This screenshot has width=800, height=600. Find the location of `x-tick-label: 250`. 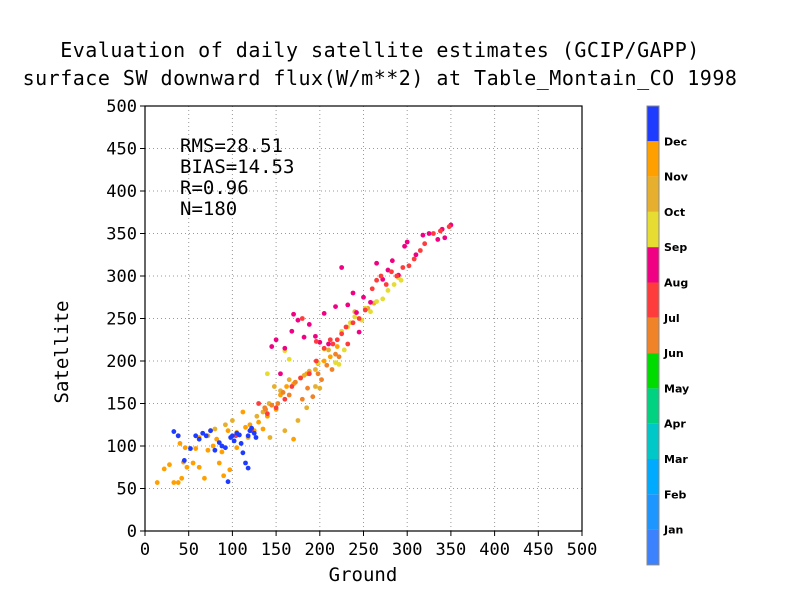

x-tick-label: 250 is located at coordinates (363, 550).